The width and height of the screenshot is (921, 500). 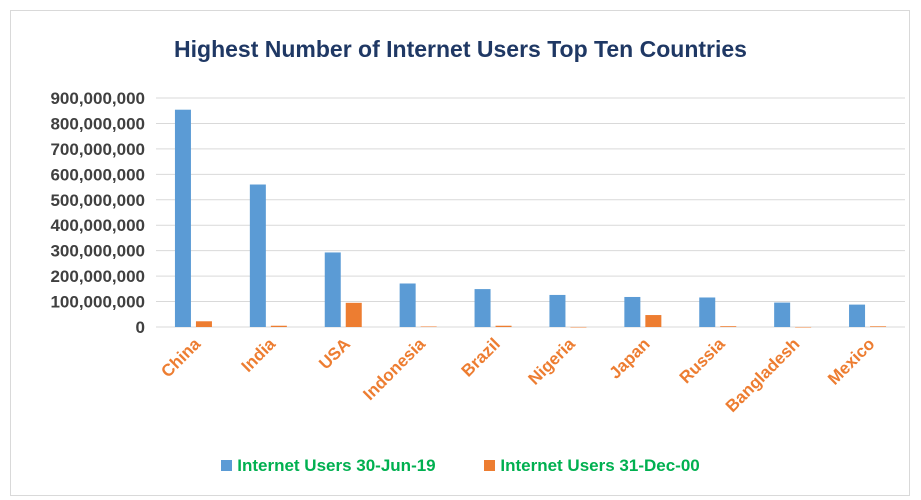 I want to click on y-tick-label: 700,000,000, so click(x=97, y=149).